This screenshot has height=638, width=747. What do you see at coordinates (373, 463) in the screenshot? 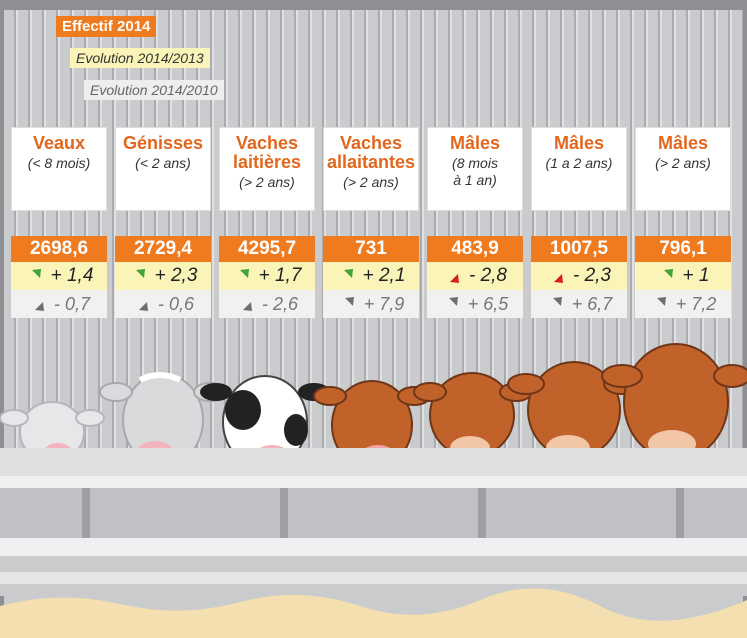
I see `feed-trough` at bounding box center [373, 463].